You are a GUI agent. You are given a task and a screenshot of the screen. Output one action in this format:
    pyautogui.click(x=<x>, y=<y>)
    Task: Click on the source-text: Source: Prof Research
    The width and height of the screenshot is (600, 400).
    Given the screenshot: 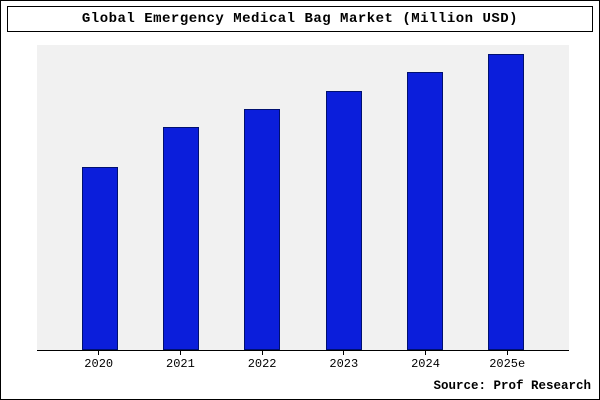 What is the action you would take?
    pyautogui.click(x=512, y=386)
    